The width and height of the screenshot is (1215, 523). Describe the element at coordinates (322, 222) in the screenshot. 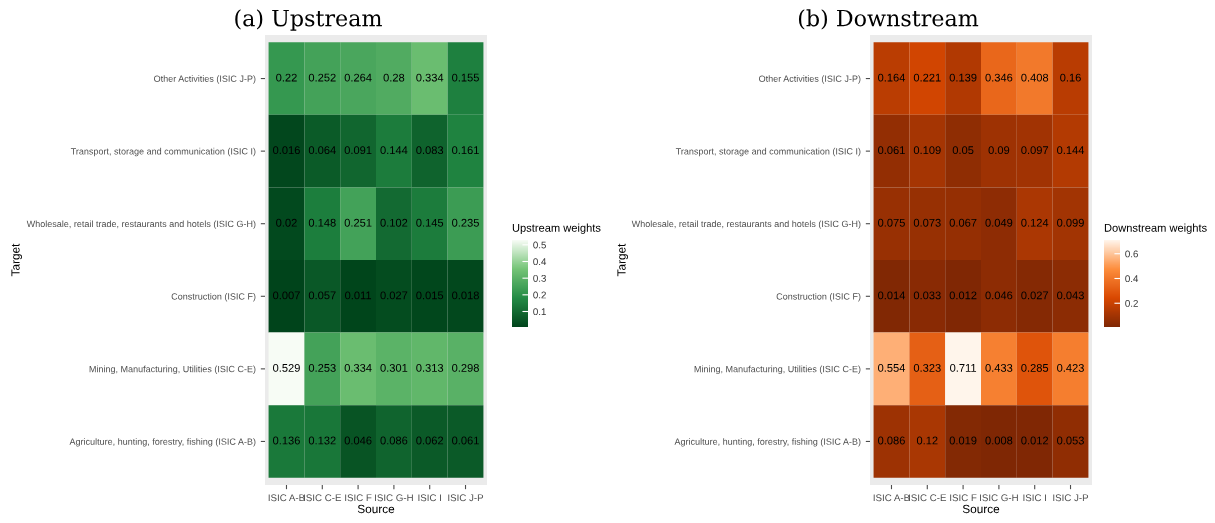

I see `data-label: 0.148` at that location.